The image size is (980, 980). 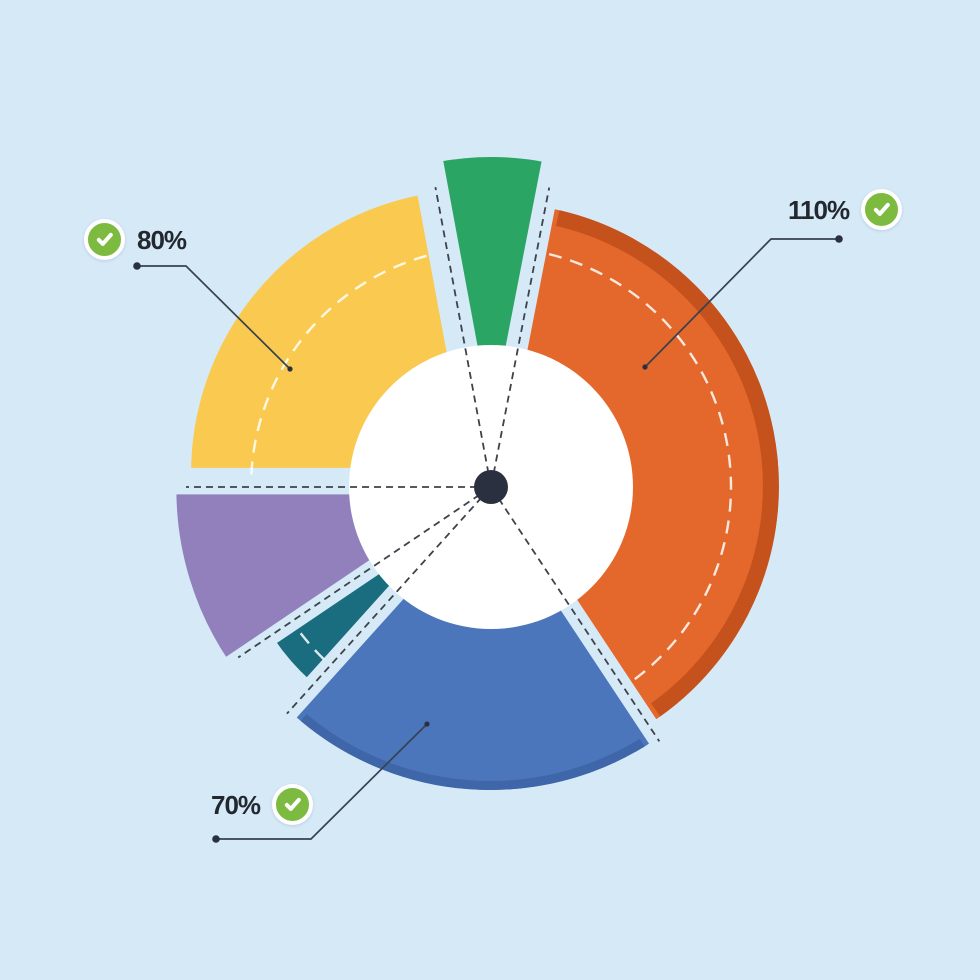 I want to click on sector-green, so click(x=492, y=297).